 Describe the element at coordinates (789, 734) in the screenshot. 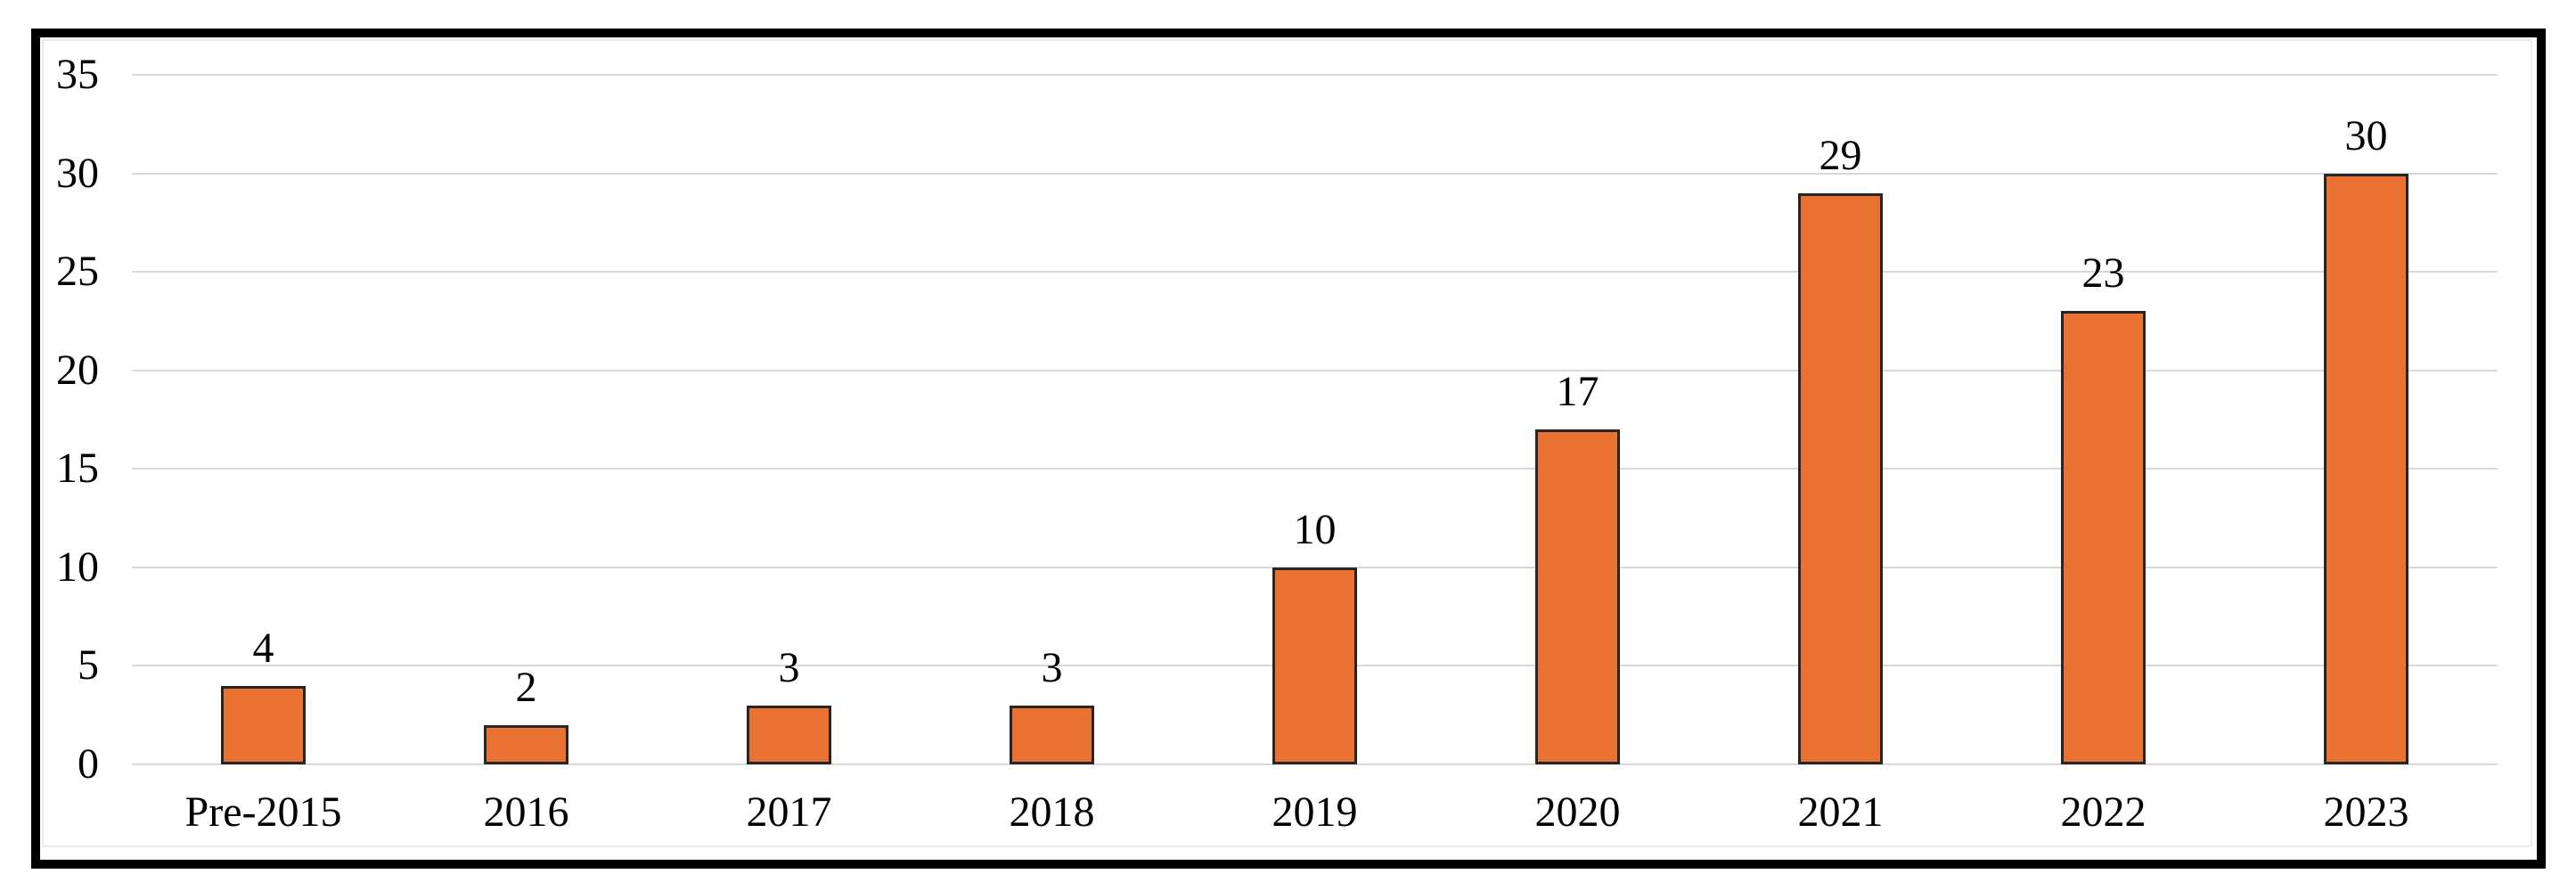

I see `bar-2017` at that location.